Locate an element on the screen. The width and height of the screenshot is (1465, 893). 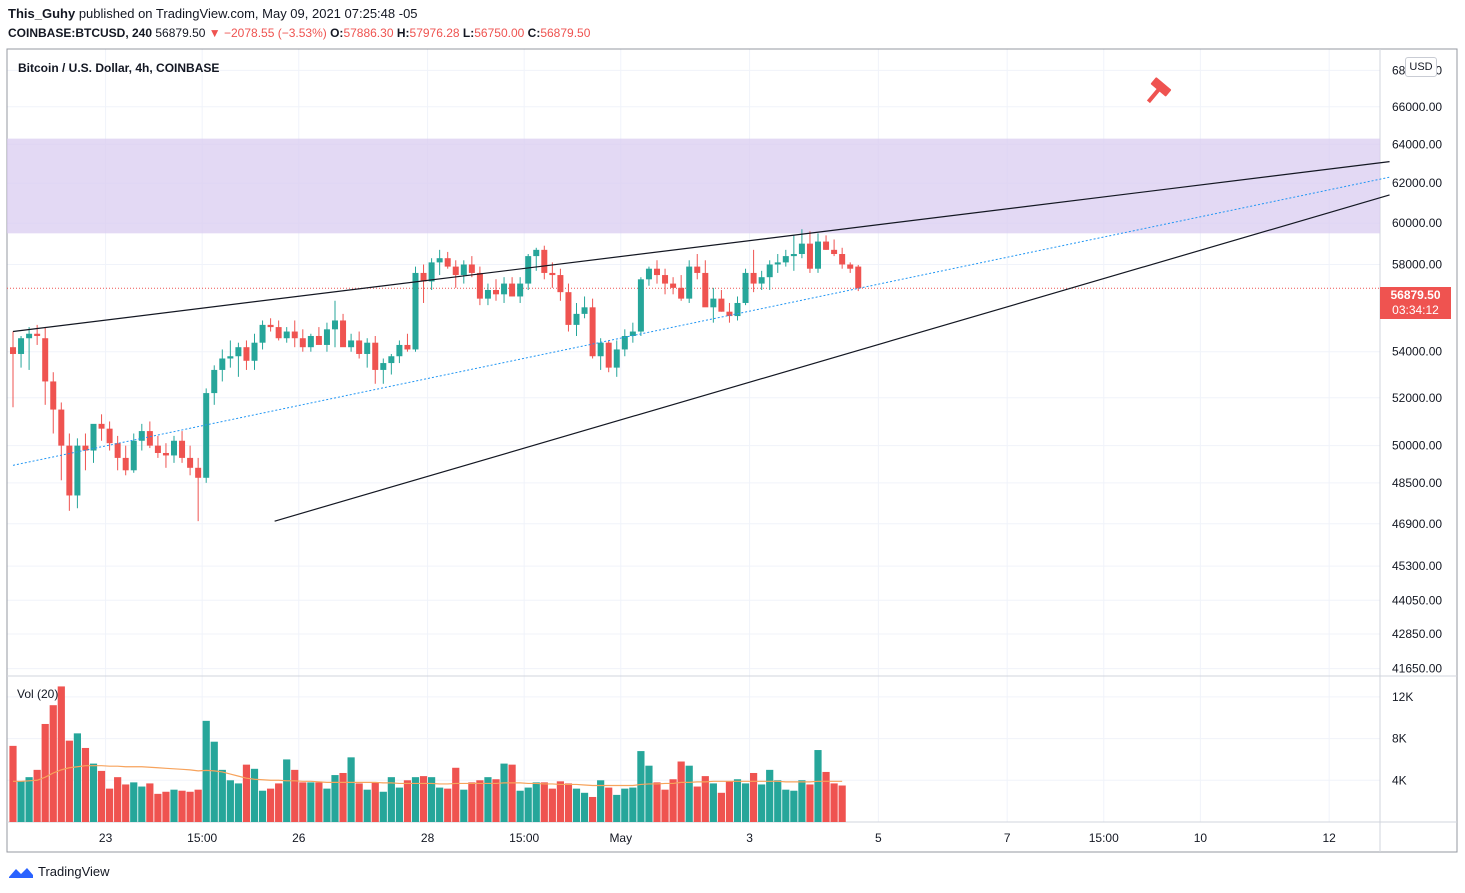
price-tick-label: 50000.00 is located at coordinates (1417, 446).